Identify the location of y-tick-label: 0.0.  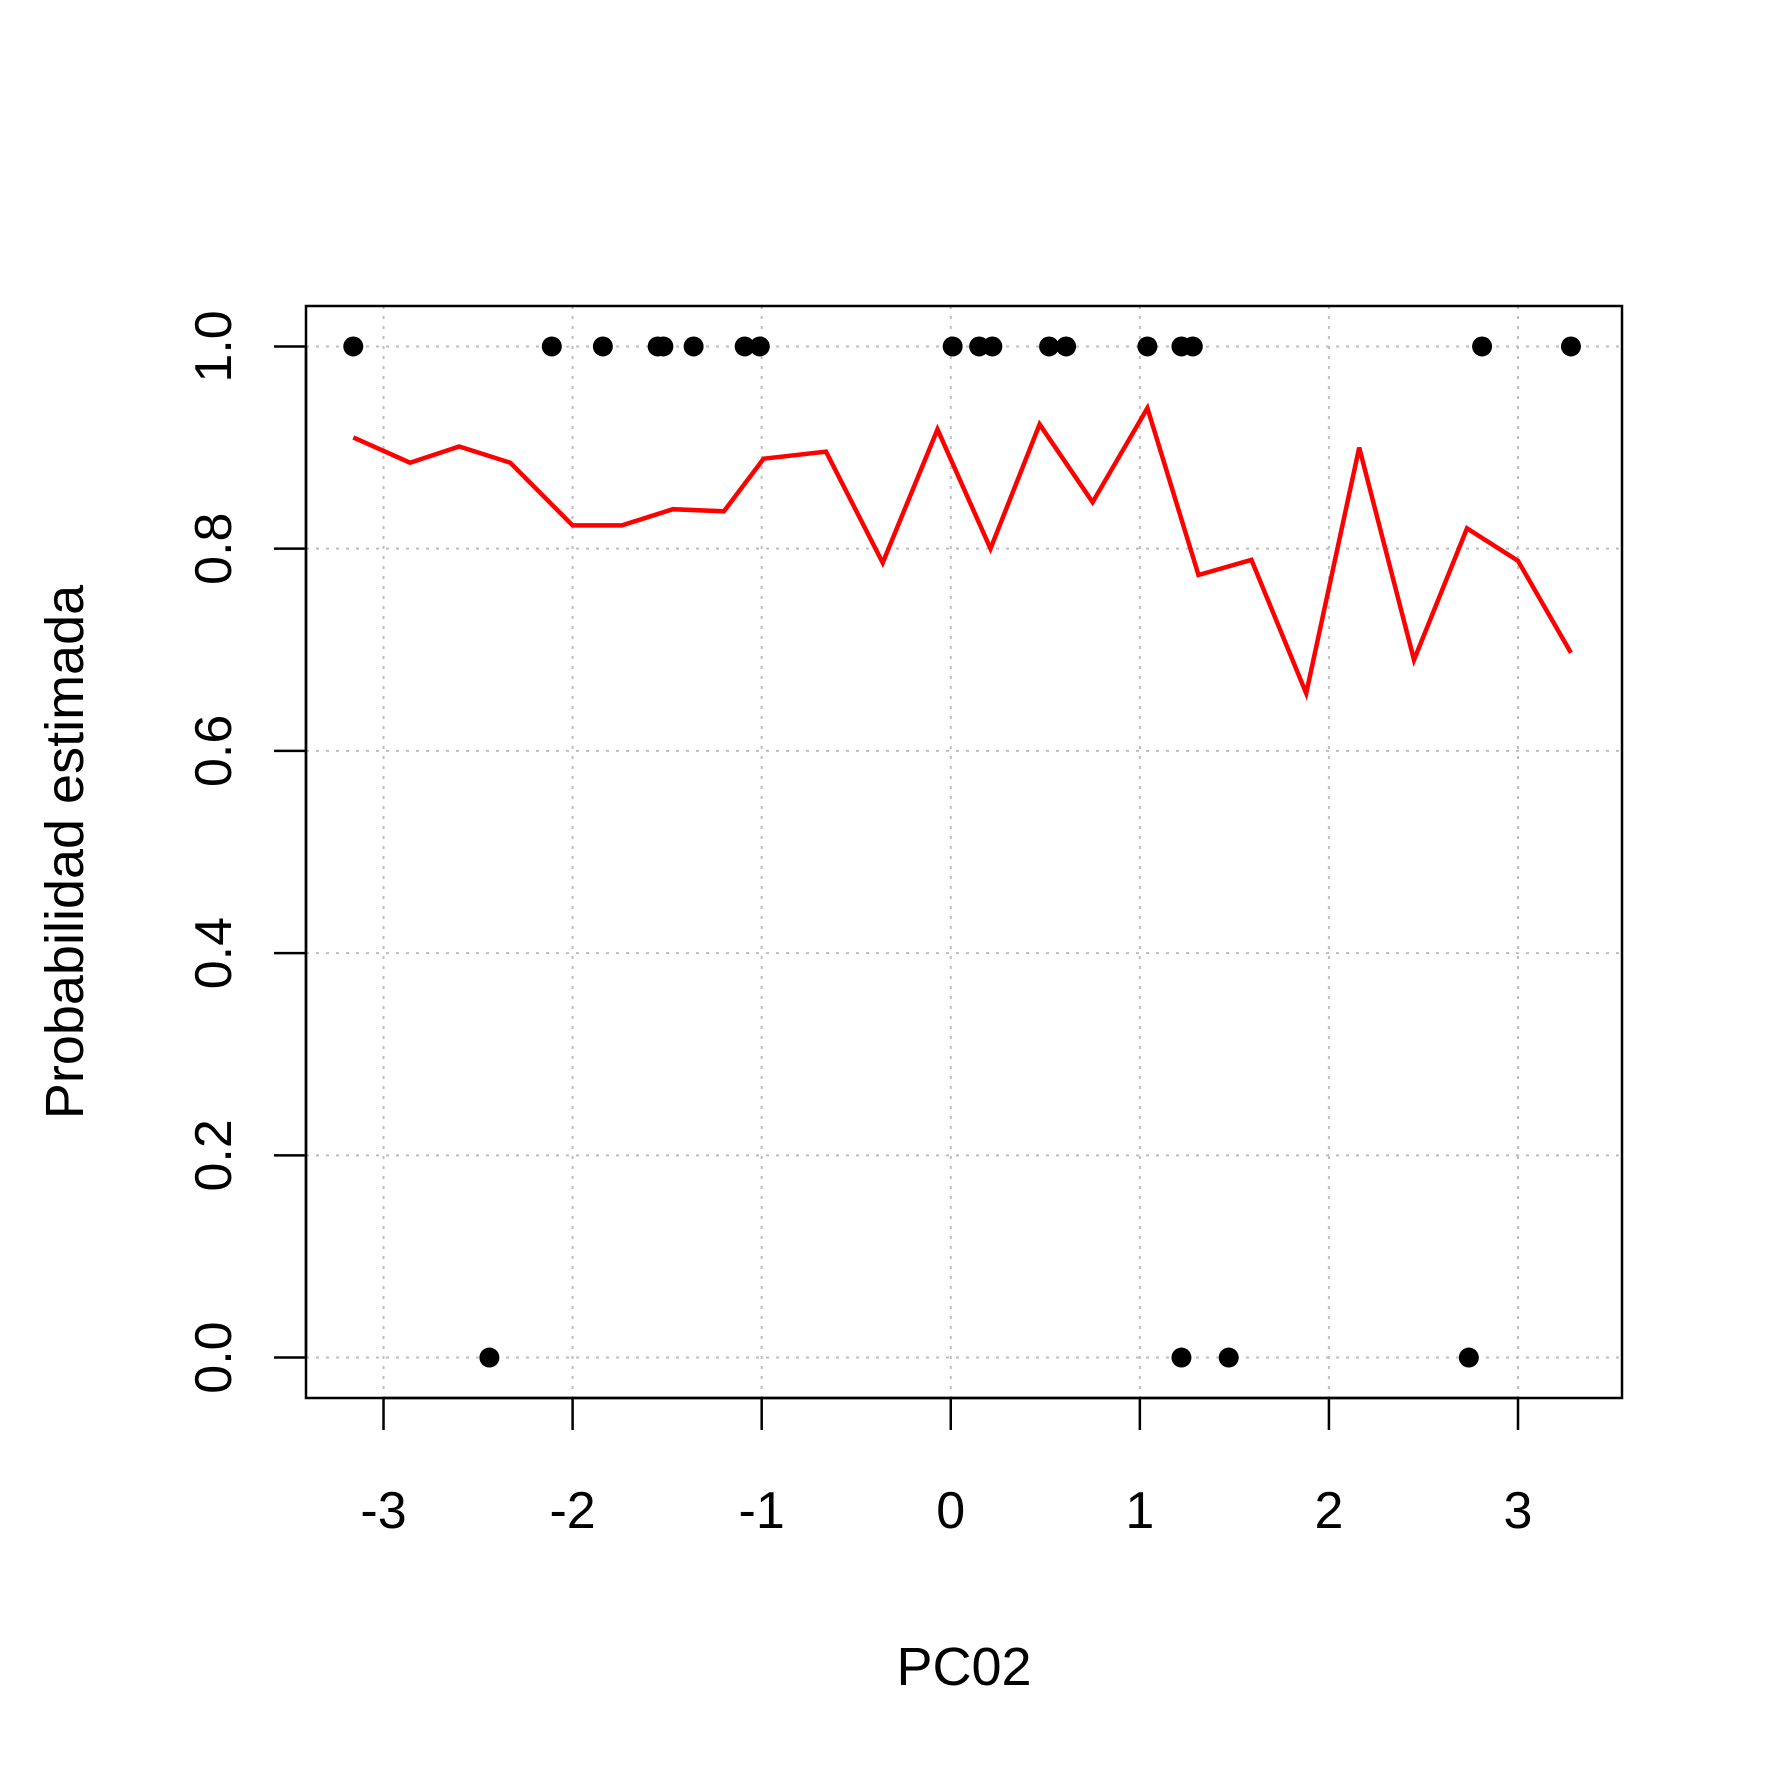
(214, 1357).